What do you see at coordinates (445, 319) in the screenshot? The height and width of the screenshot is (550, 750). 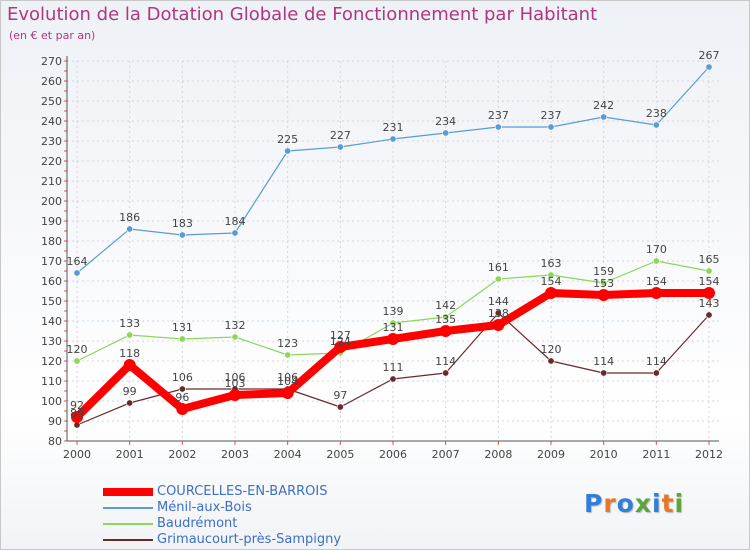 I see `data-label-courcelles-en-barrois: 135` at bounding box center [445, 319].